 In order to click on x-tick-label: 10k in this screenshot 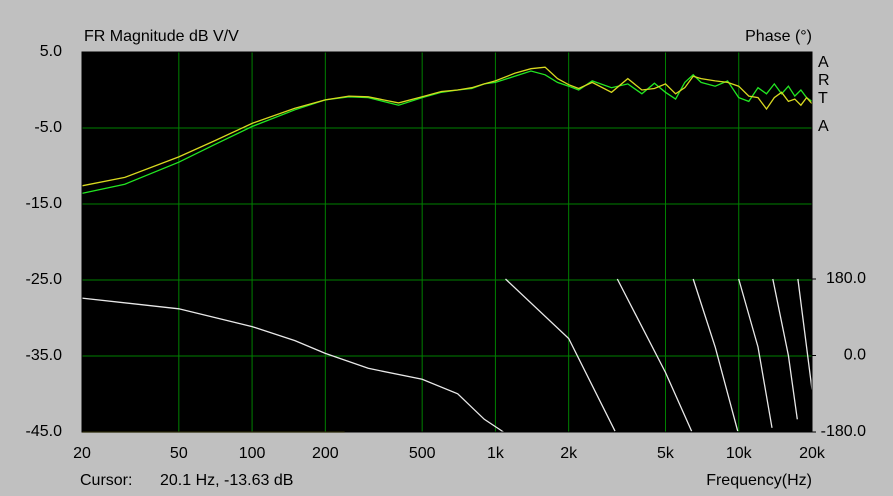, I will do `click(739, 453)`.